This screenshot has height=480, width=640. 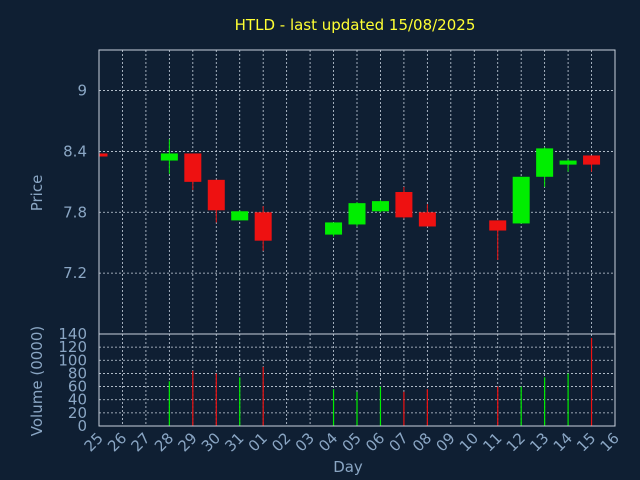 What do you see at coordinates (445, 442) in the screenshot?
I see `x-tick-label: 09` at bounding box center [445, 442].